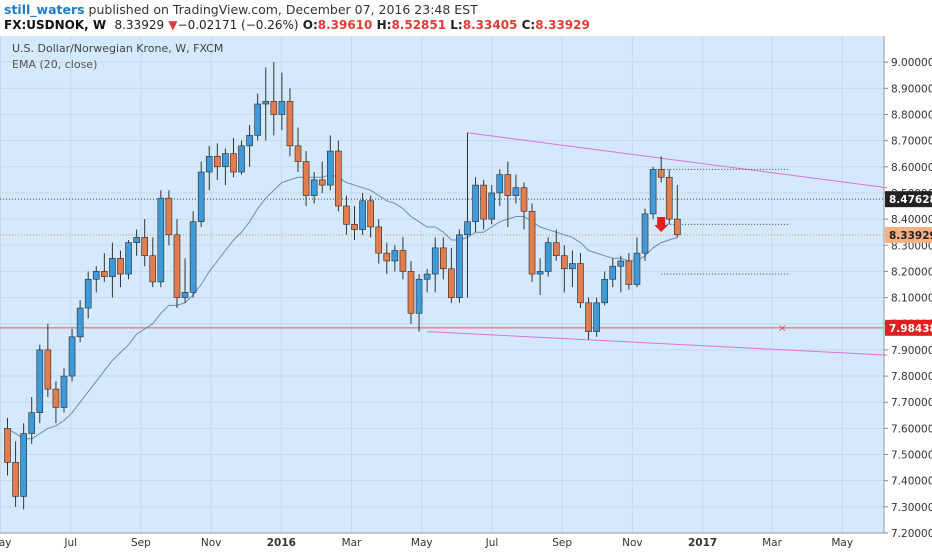 This screenshot has width=932, height=554. What do you see at coordinates (911, 456) in the screenshot?
I see `y-tick-label: 7.50000` at bounding box center [911, 456].